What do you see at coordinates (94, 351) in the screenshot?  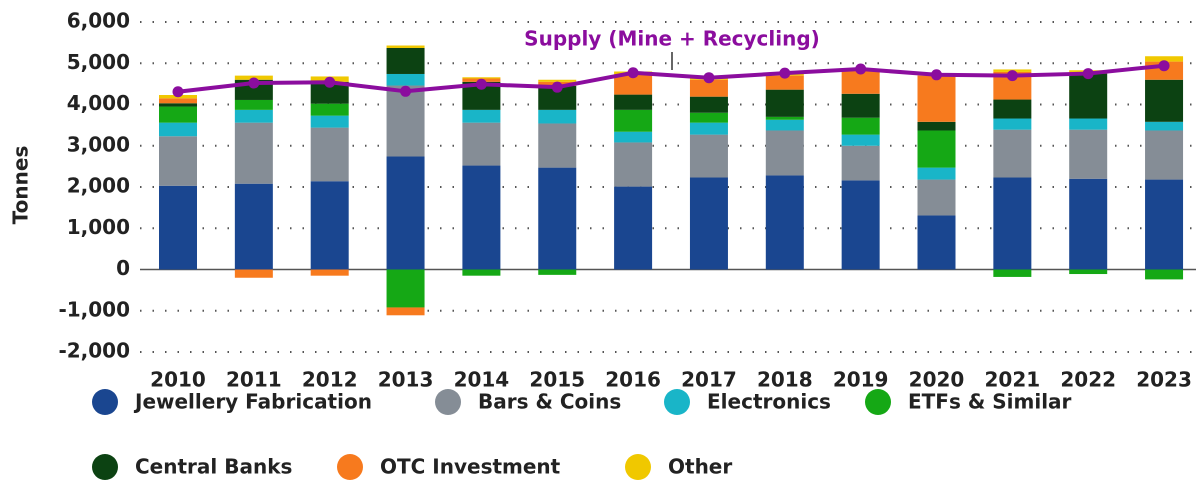 I see `y-tick-label: -2,000` at bounding box center [94, 351].